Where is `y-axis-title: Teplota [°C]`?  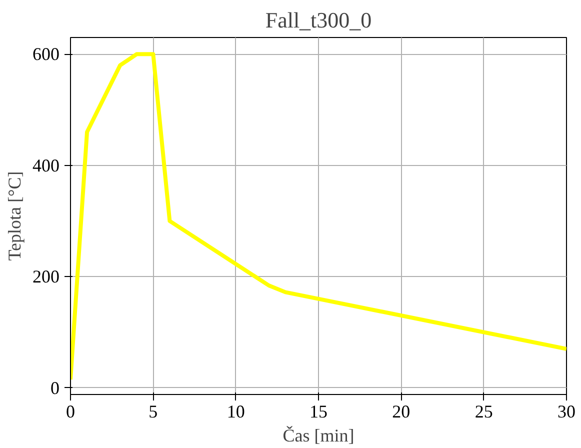 y-axis-title: Teplota [°C] is located at coordinates (14, 216).